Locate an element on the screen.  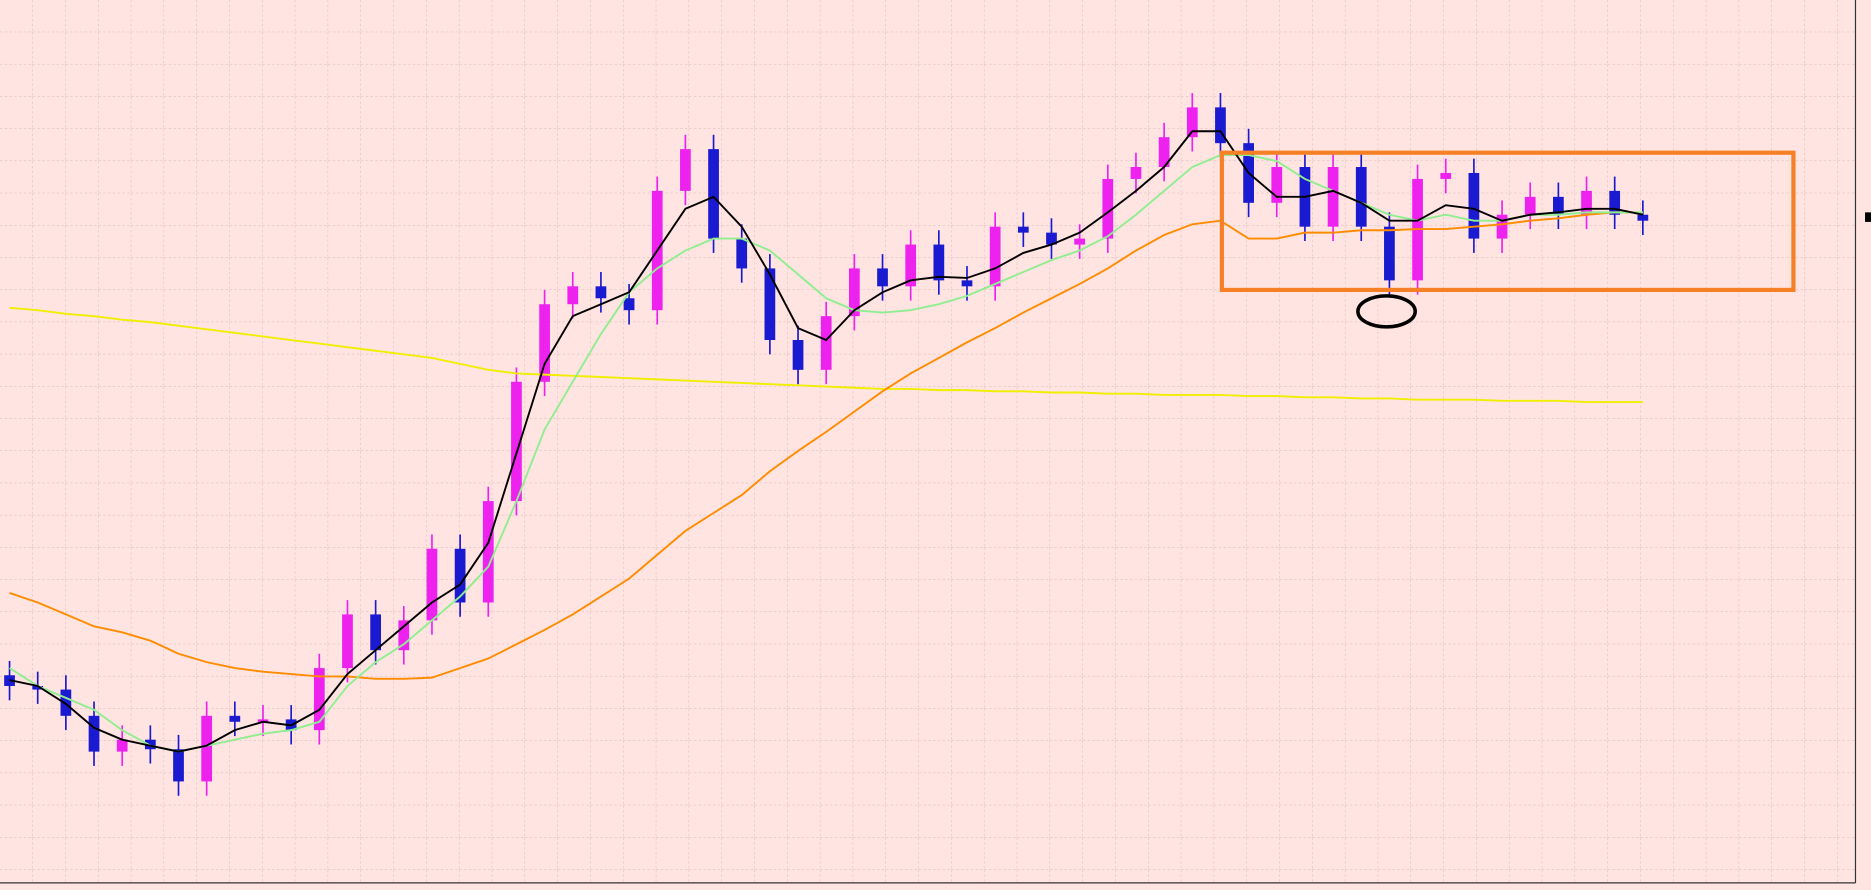
moving-average is located at coordinates (826, 355).